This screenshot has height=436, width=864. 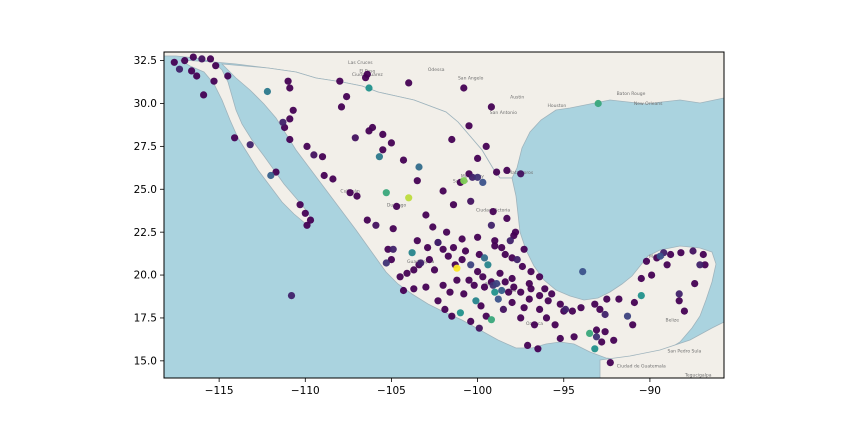 What do you see at coordinates (145, 319) in the screenshot?
I see `y-tick-label: 17.5` at bounding box center [145, 319].